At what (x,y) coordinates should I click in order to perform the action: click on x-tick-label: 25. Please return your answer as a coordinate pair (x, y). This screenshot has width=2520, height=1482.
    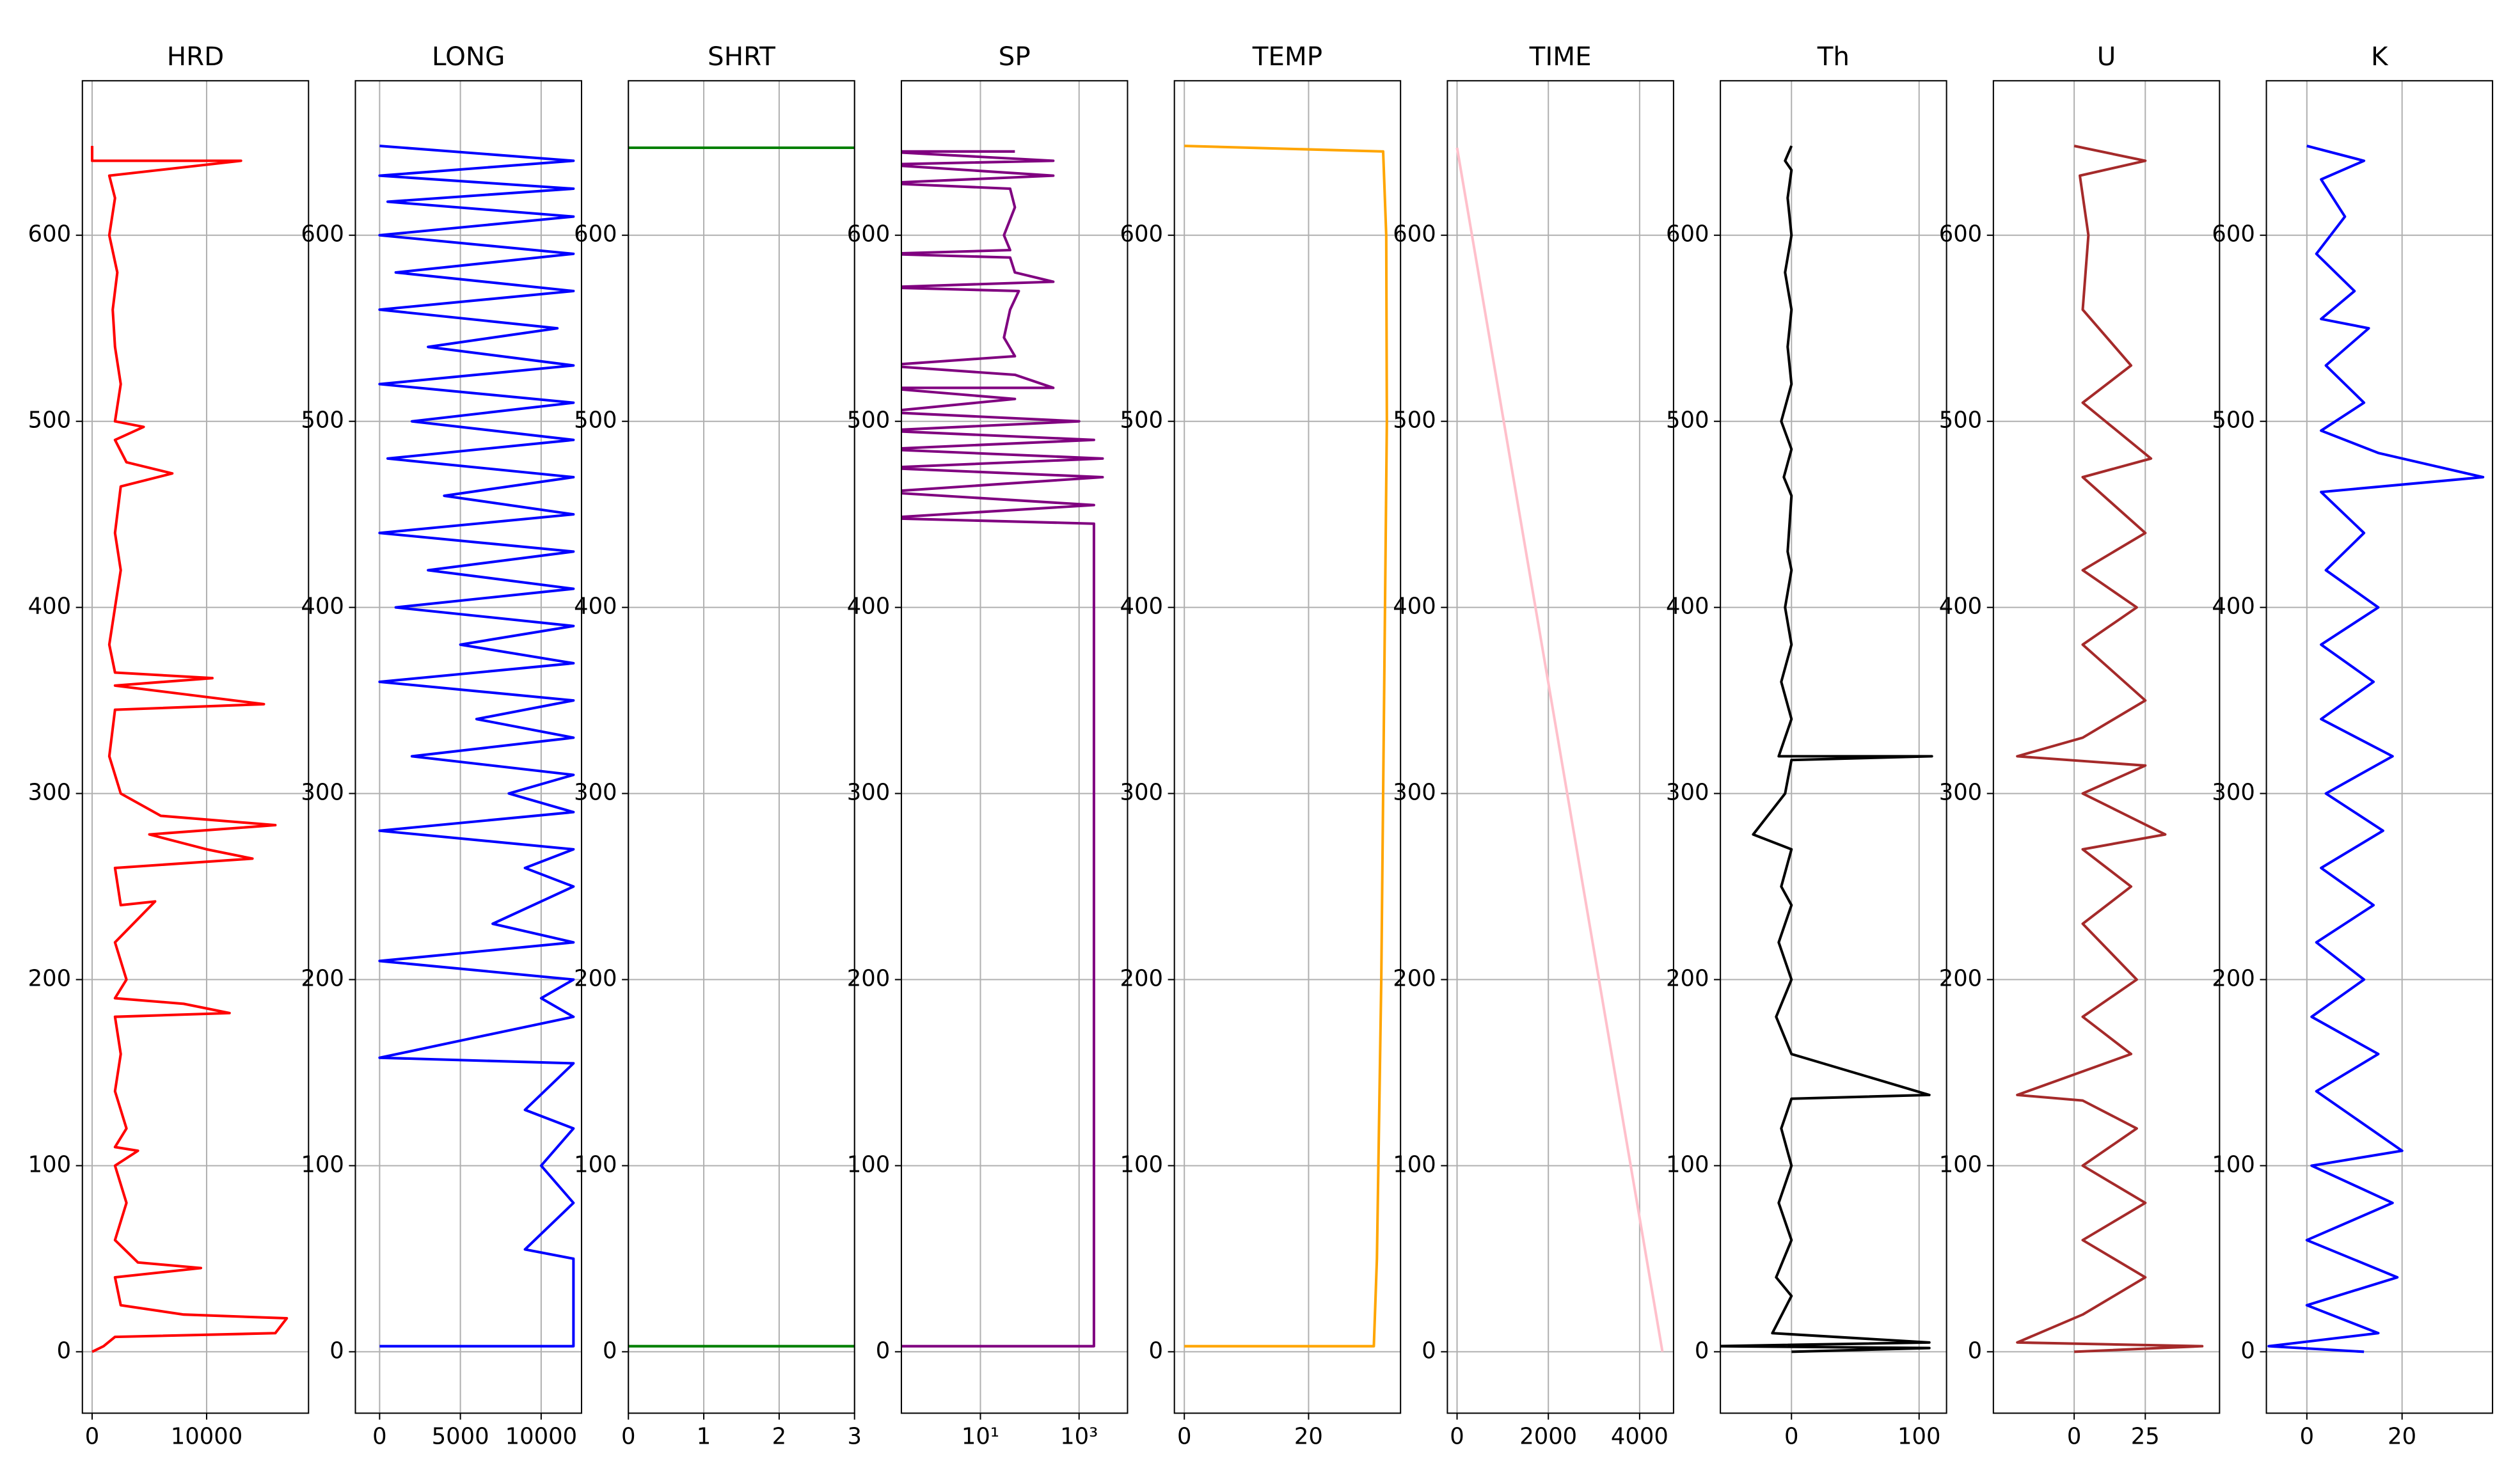
    Looking at the image, I should click on (2145, 1436).